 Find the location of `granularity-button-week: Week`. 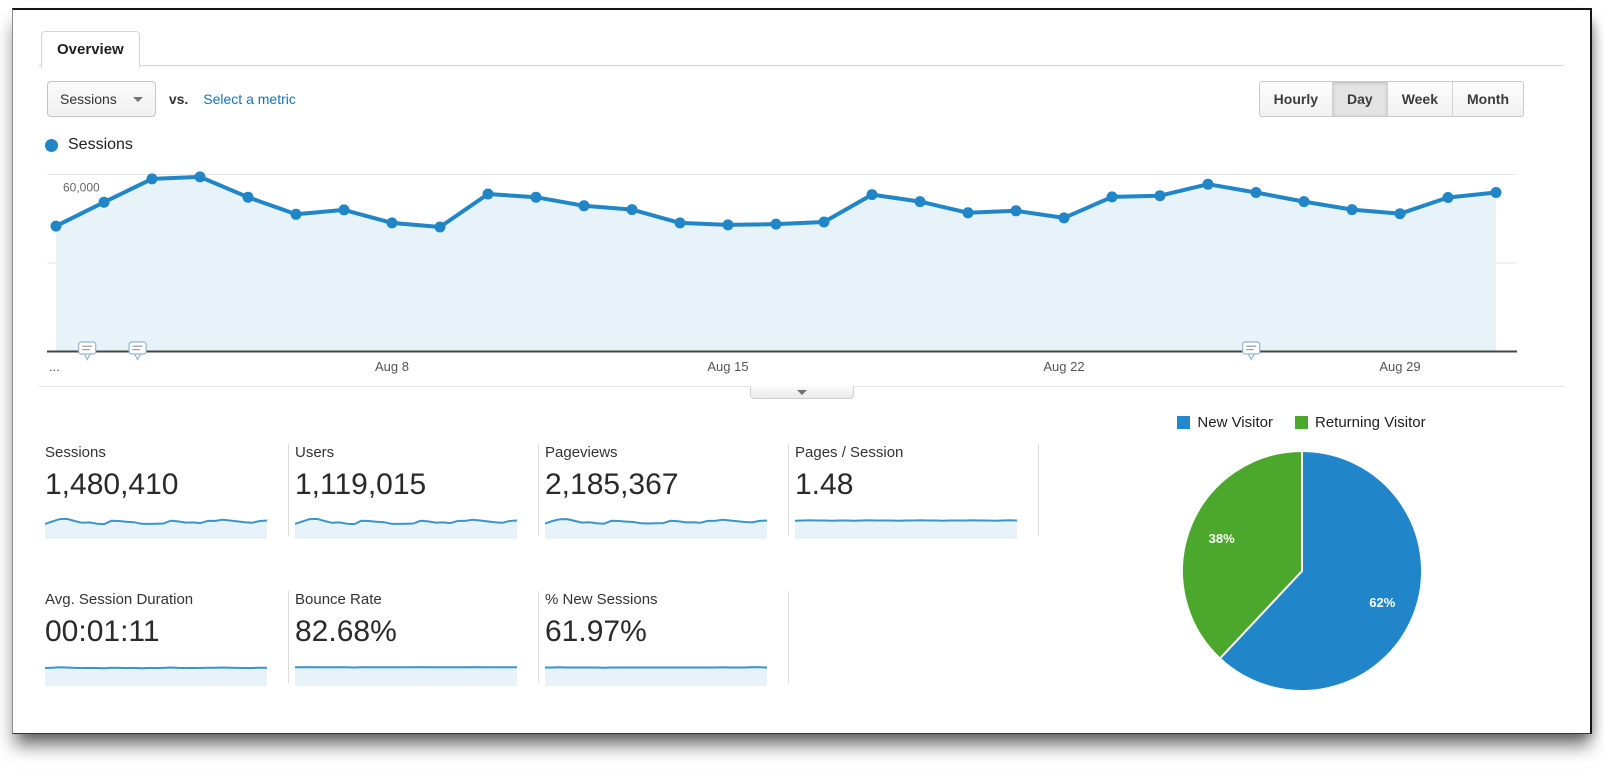

granularity-button-week: Week is located at coordinates (1419, 99).